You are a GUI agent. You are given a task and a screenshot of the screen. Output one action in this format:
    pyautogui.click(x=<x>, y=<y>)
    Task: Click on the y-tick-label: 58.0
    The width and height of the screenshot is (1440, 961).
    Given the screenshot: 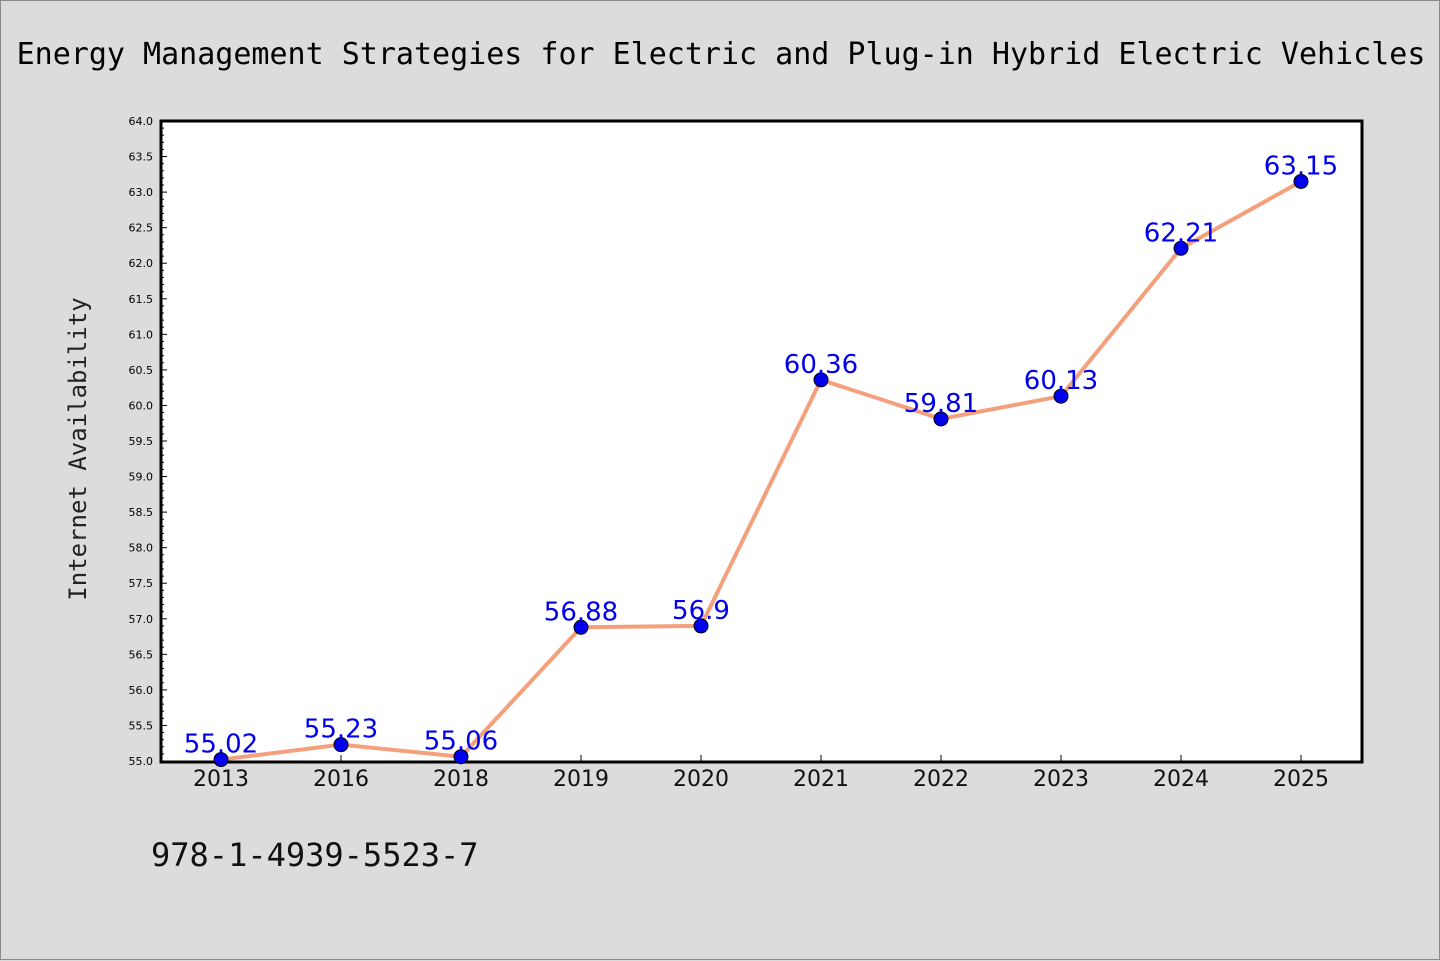 What is the action you would take?
    pyautogui.click(x=141, y=548)
    